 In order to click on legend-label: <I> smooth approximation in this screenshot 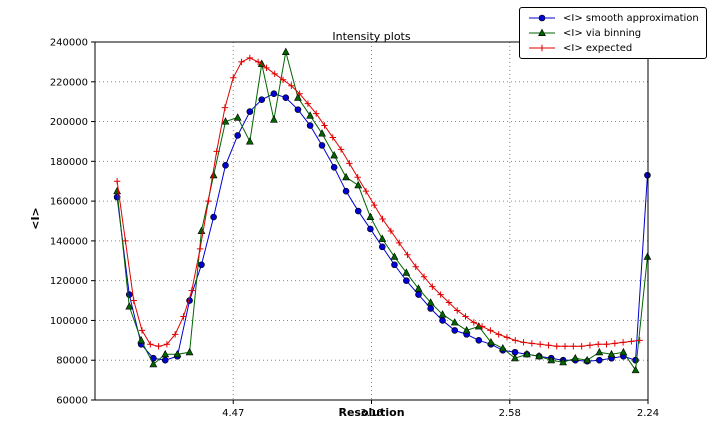, I will do `click(631, 18)`.